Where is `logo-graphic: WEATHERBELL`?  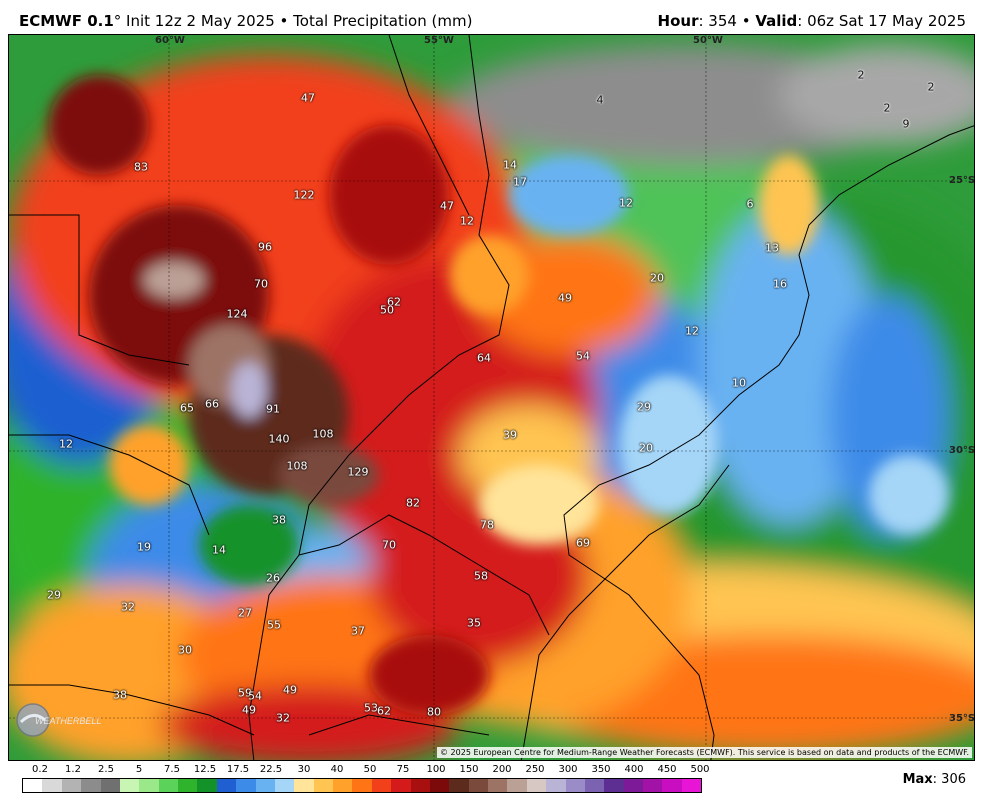
logo-graphic: WEATHERBELL is located at coordinates (58, 720).